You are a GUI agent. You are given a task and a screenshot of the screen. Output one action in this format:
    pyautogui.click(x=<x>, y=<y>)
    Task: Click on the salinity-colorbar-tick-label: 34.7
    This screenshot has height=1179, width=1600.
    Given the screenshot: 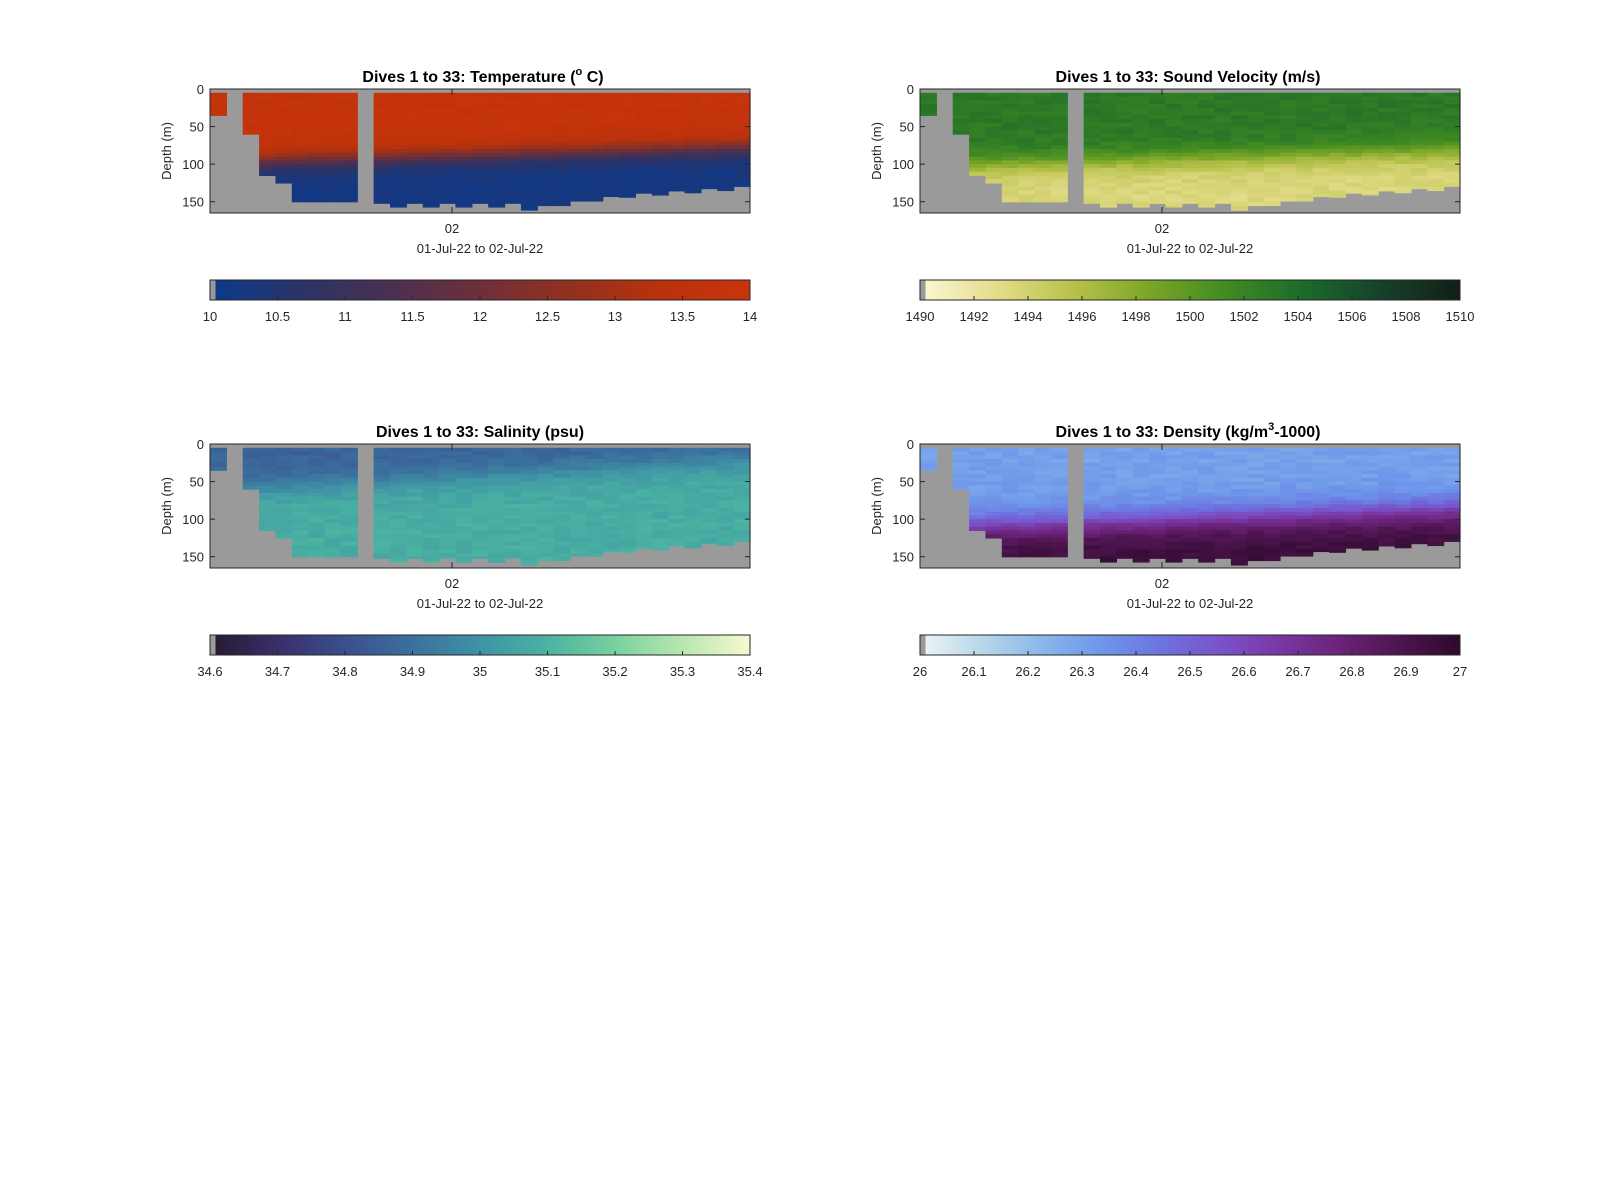 What is the action you would take?
    pyautogui.click(x=277, y=671)
    